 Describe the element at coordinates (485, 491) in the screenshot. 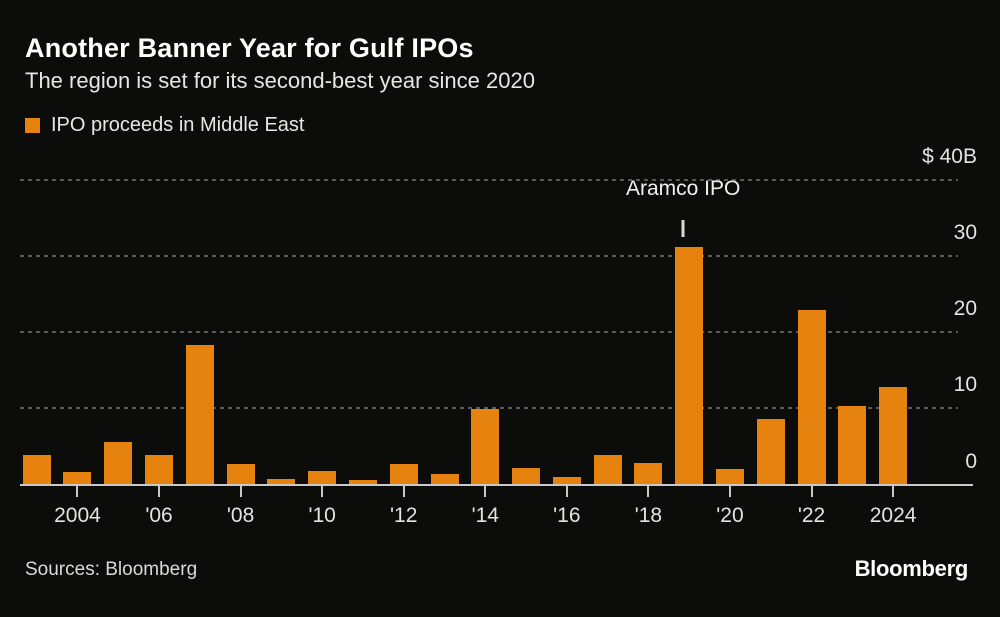

I see `x-tick-2014` at that location.